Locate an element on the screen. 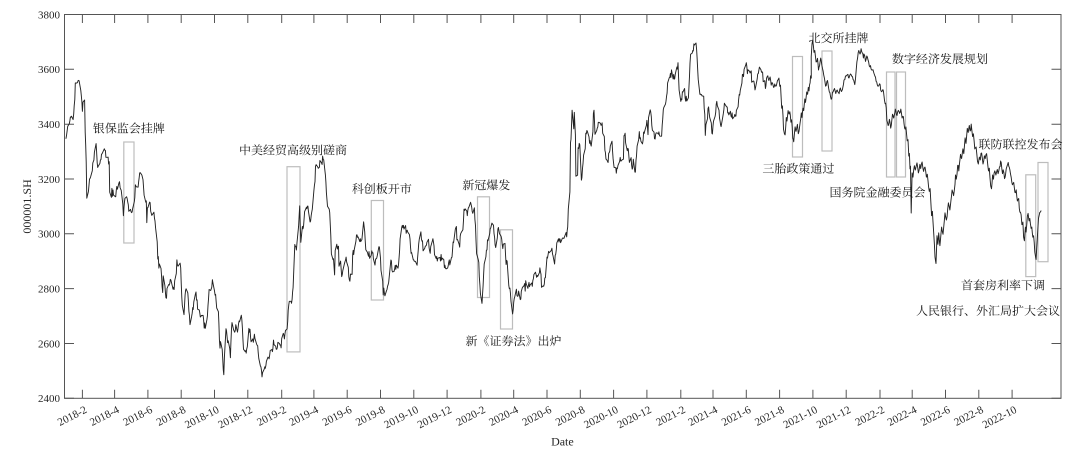 The width and height of the screenshot is (1080, 454). svg-text: 2400 is located at coordinates (49, 399).